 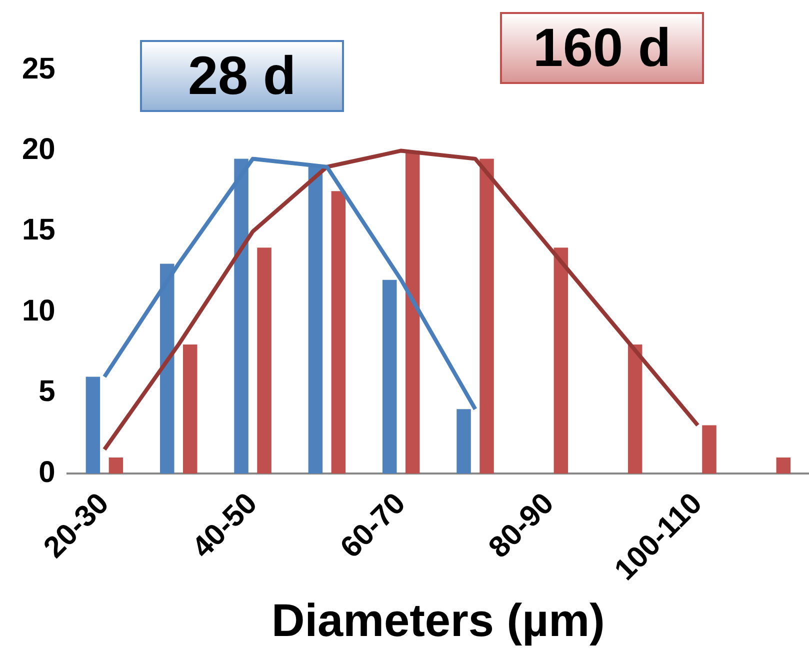 I want to click on x-axis-title: Diameters (µm), so click(x=438, y=620).